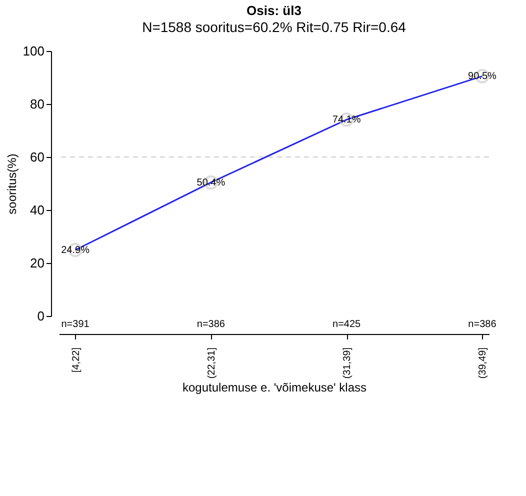  What do you see at coordinates (75, 250) in the screenshot?
I see `data-label: 24.9%` at bounding box center [75, 250].